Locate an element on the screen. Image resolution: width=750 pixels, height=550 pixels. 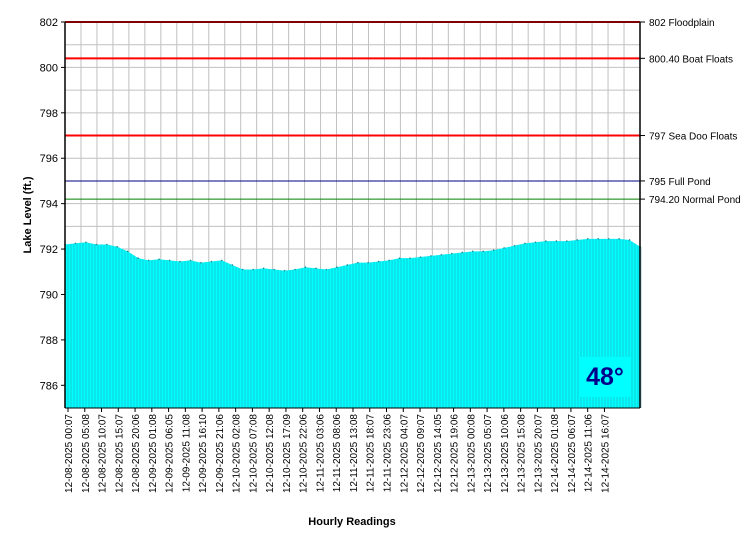
reference-label: 802 Floodplain is located at coordinates (682, 23).